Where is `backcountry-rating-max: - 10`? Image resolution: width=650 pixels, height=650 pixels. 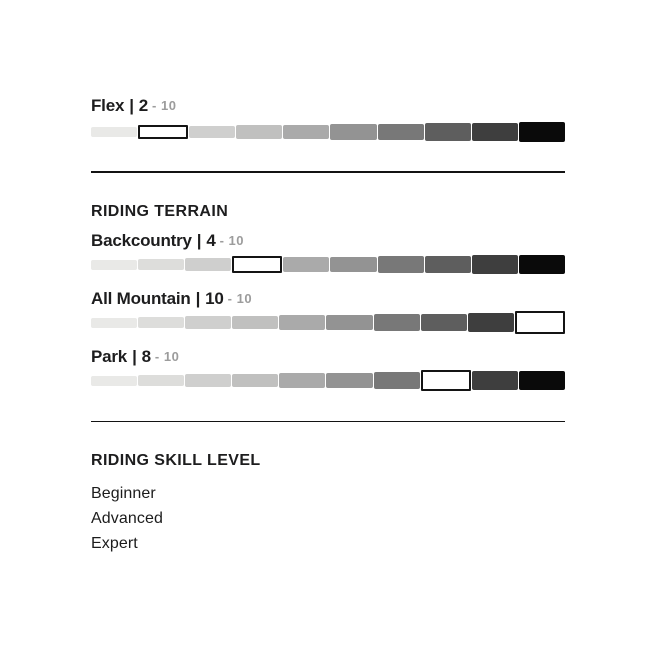
backcountry-rating-max: - 10 is located at coordinates (232, 240).